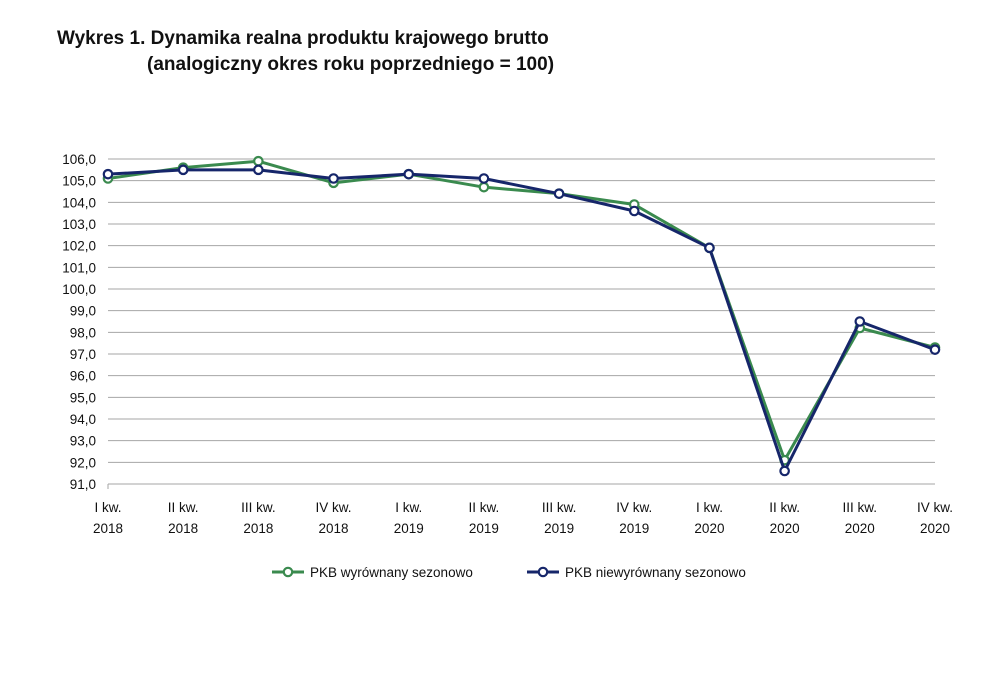 This screenshot has height=689, width=1000. Describe the element at coordinates (79, 202) in the screenshot. I see `y-tick-label: 104,0` at that location.